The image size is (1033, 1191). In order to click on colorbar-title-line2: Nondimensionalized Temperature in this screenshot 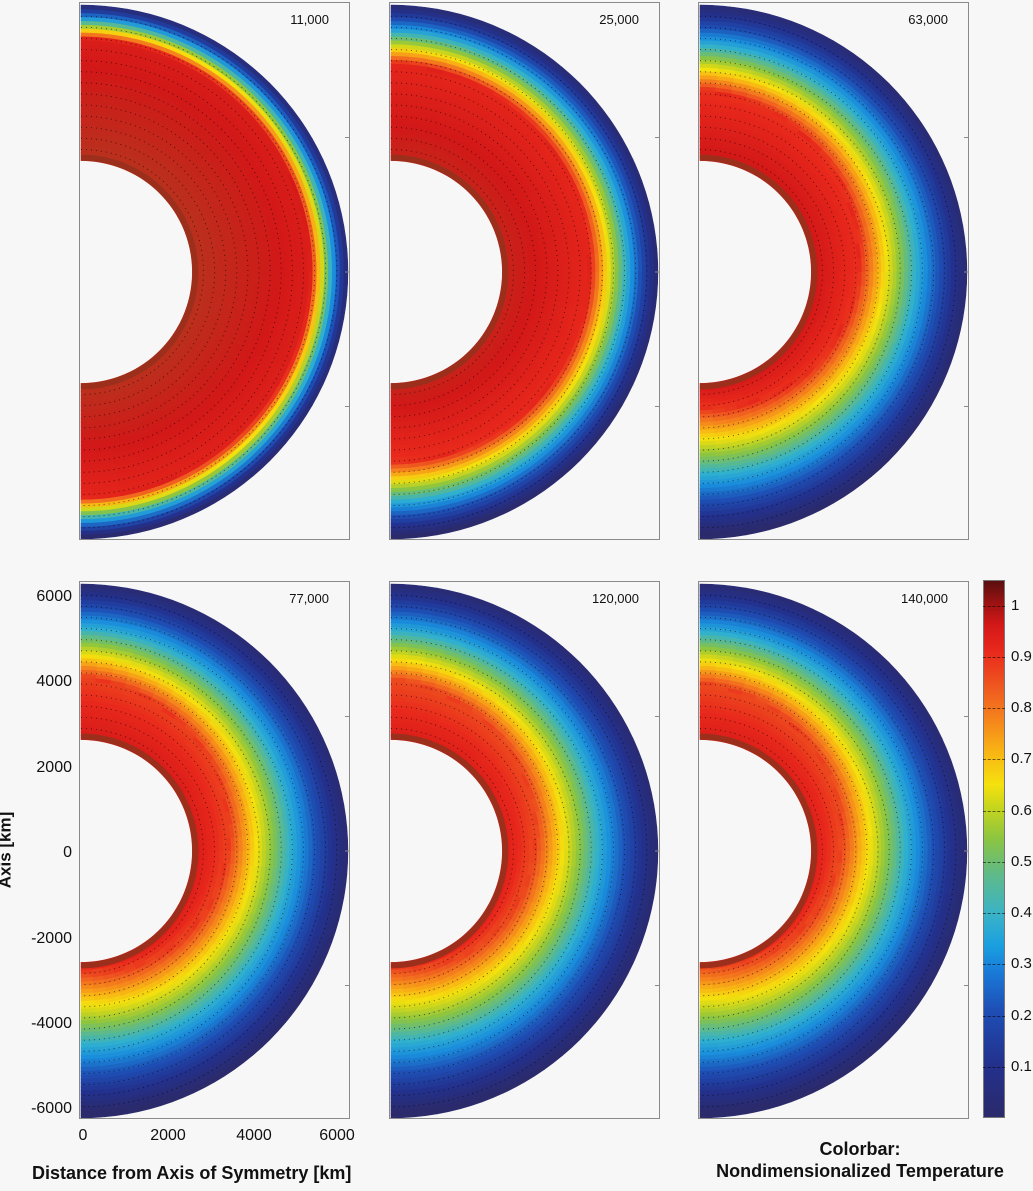, I will do `click(860, 1171)`.